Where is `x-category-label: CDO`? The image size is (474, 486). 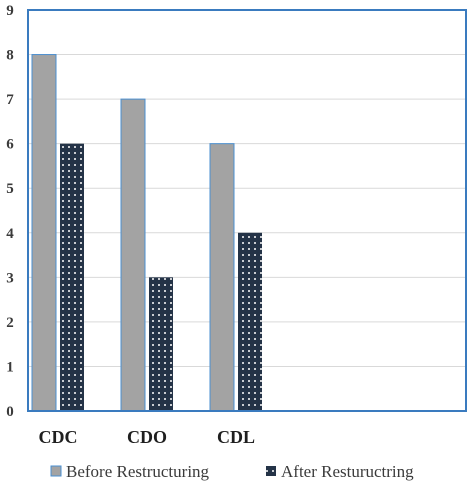 x-category-label: CDO is located at coordinates (147, 437).